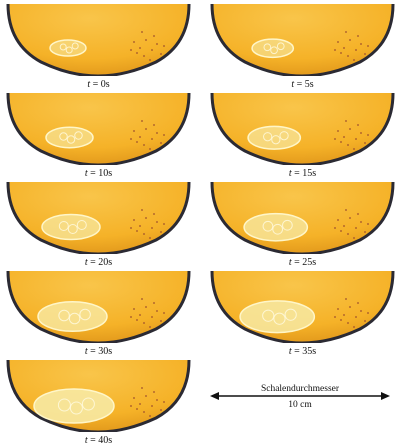 The width and height of the screenshot is (400, 448). I want to click on dish-frame-t35, so click(302, 307).